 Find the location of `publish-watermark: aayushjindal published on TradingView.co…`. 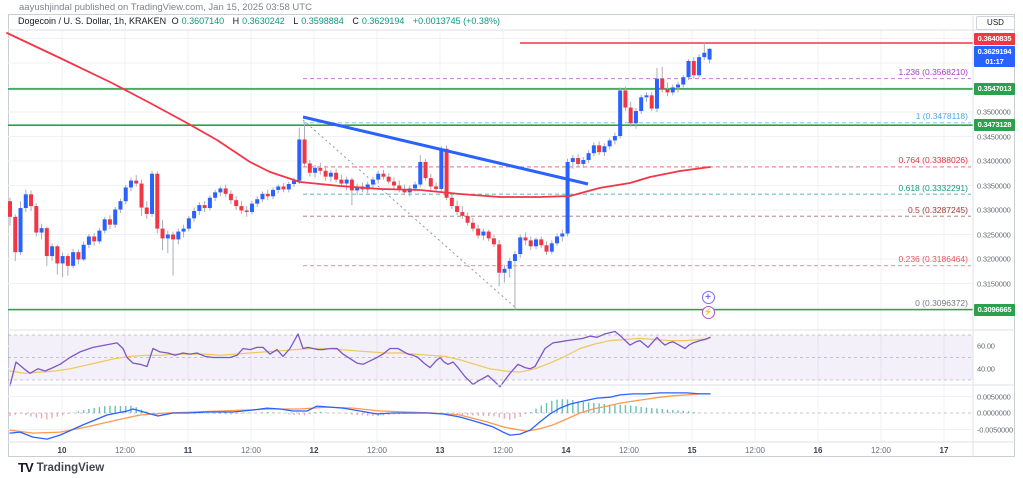

publish-watermark: aayushjindal published on TradingView.co… is located at coordinates (165, 7).